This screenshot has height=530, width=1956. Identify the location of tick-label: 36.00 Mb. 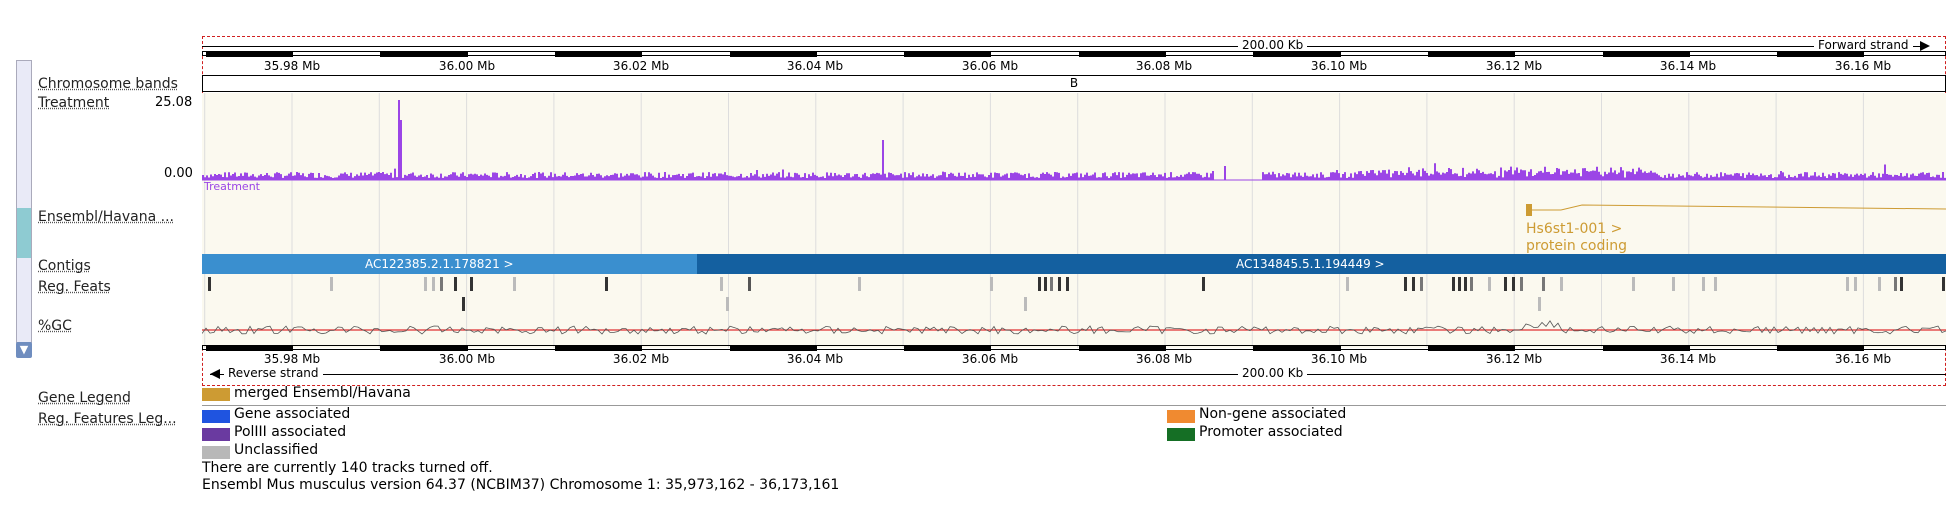
(467, 66).